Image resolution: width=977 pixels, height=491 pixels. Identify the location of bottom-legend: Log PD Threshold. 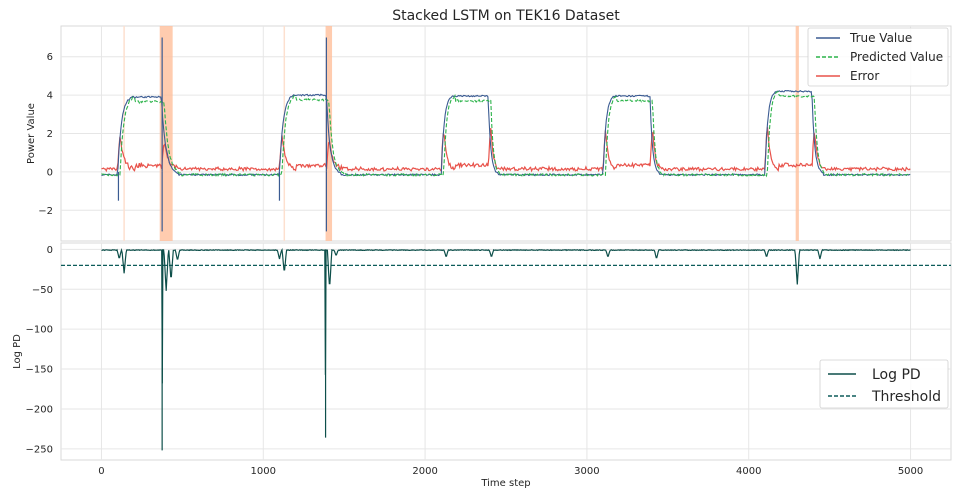
(884, 384).